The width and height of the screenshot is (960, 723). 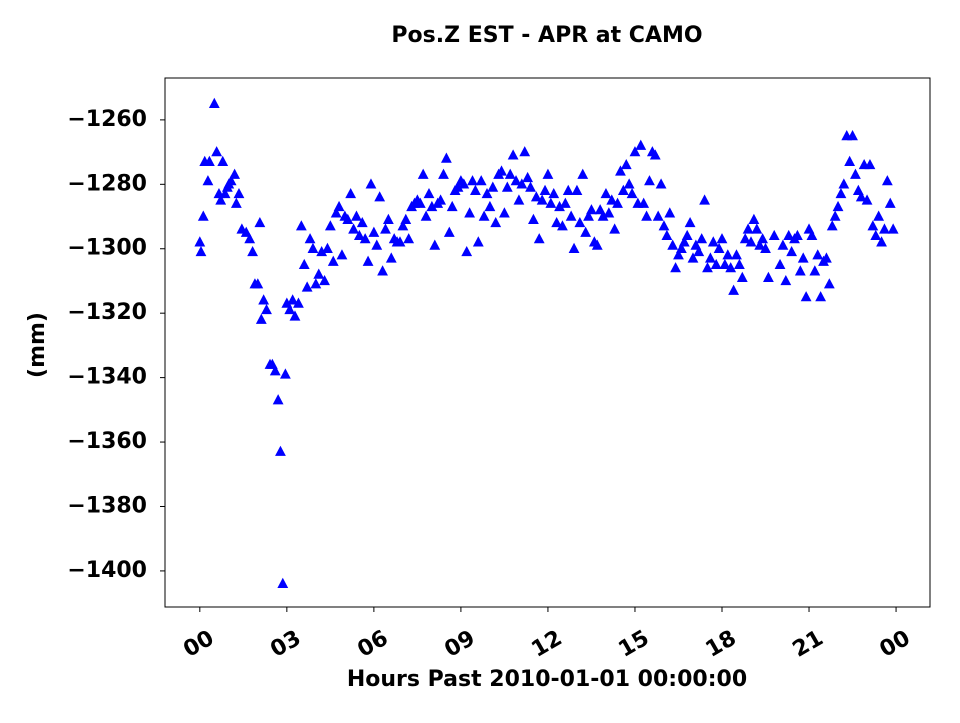 I want to click on chart-title: Pos.Z EST - APR at CAMO, so click(x=546, y=35).